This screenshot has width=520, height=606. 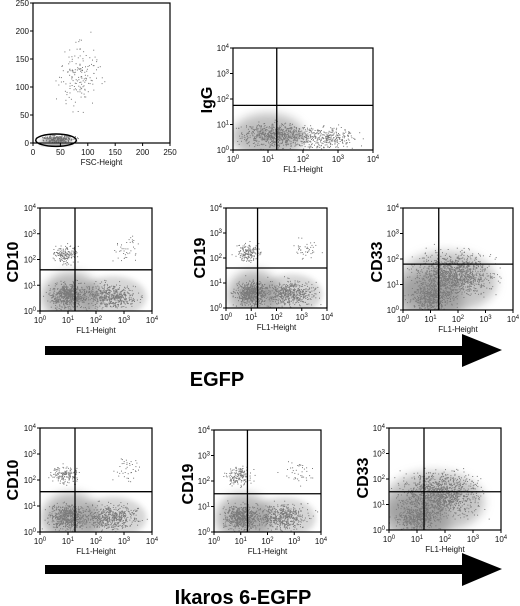 I want to click on x-tick-label: 250, so click(x=170, y=152).